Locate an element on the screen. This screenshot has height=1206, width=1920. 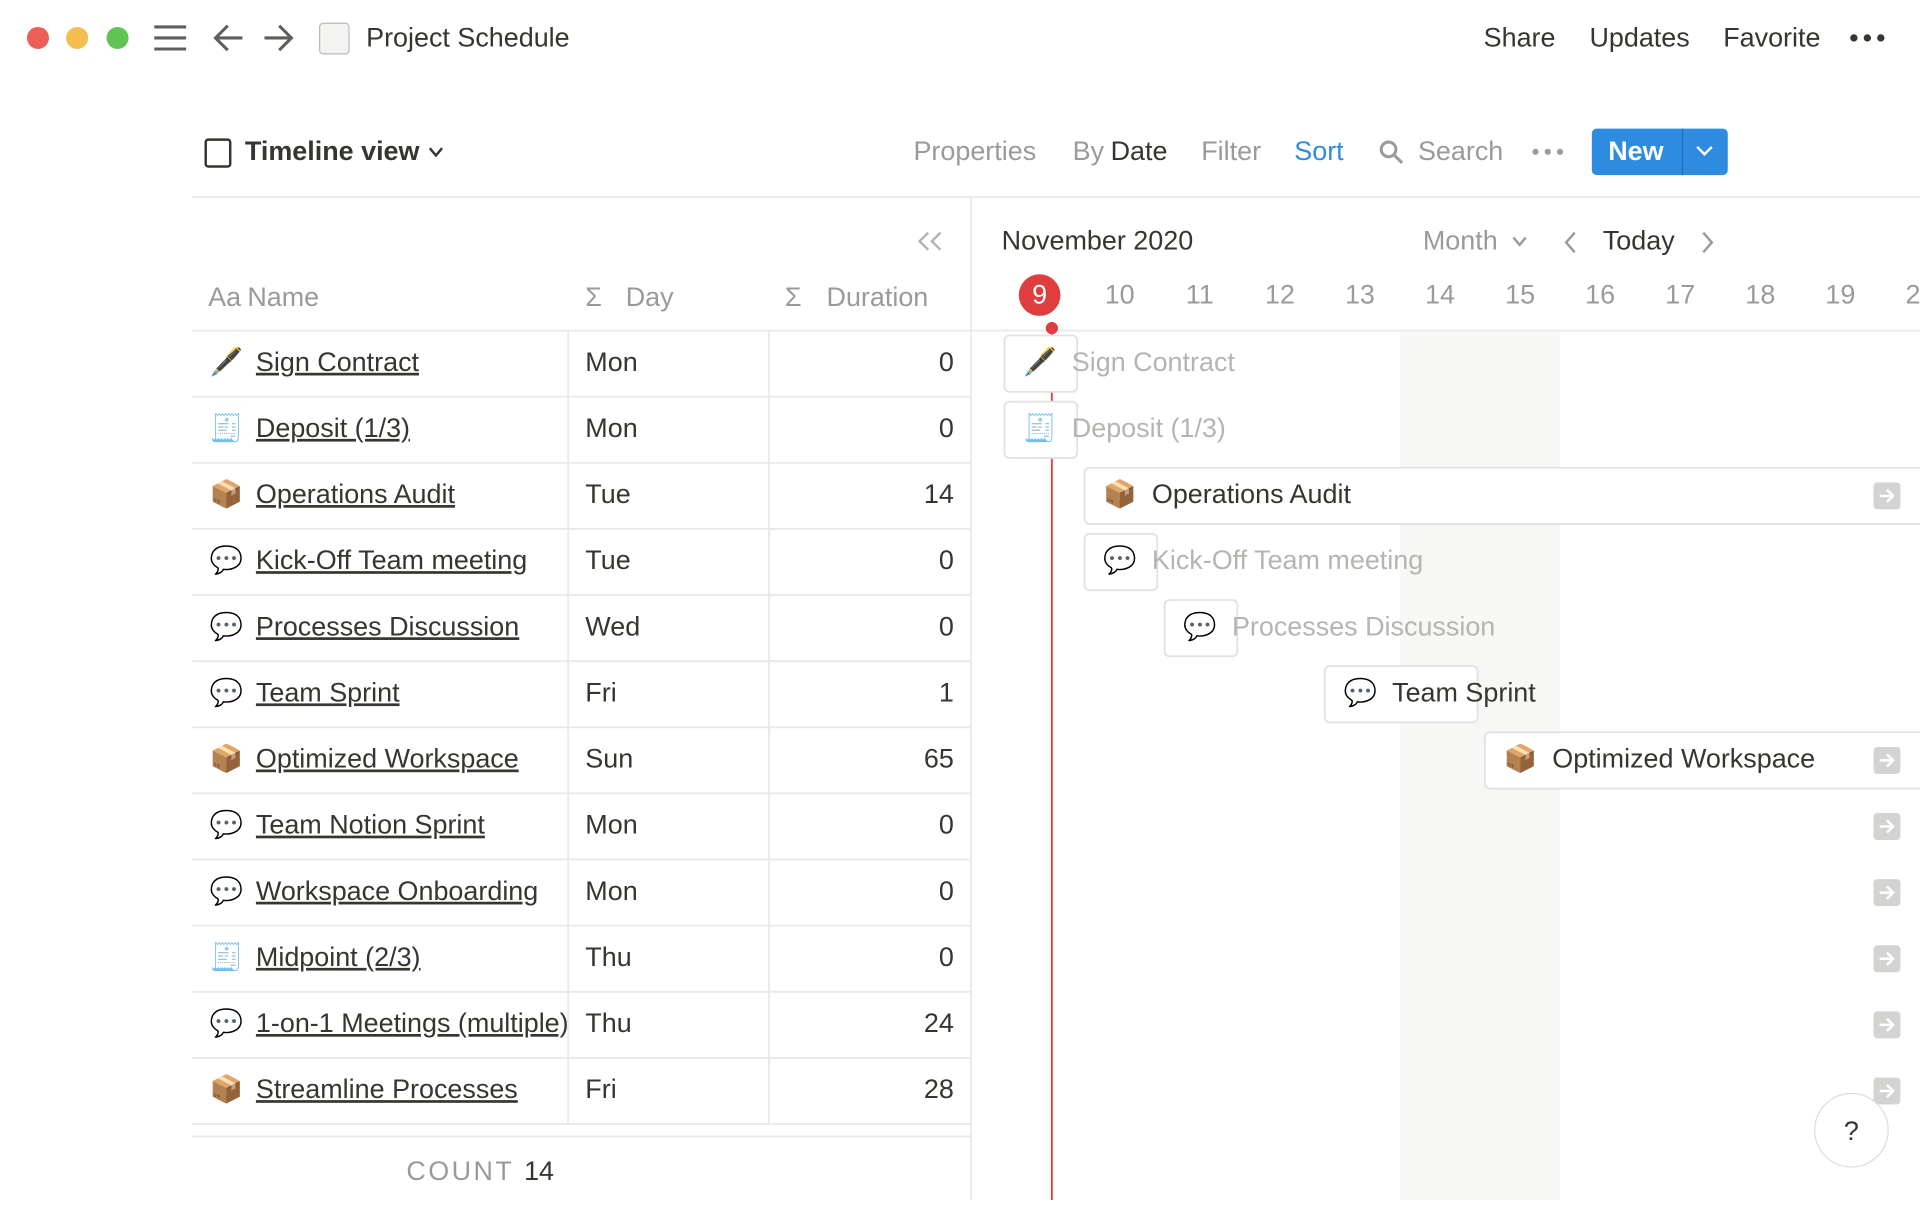
column-header: Name is located at coordinates (283, 297).